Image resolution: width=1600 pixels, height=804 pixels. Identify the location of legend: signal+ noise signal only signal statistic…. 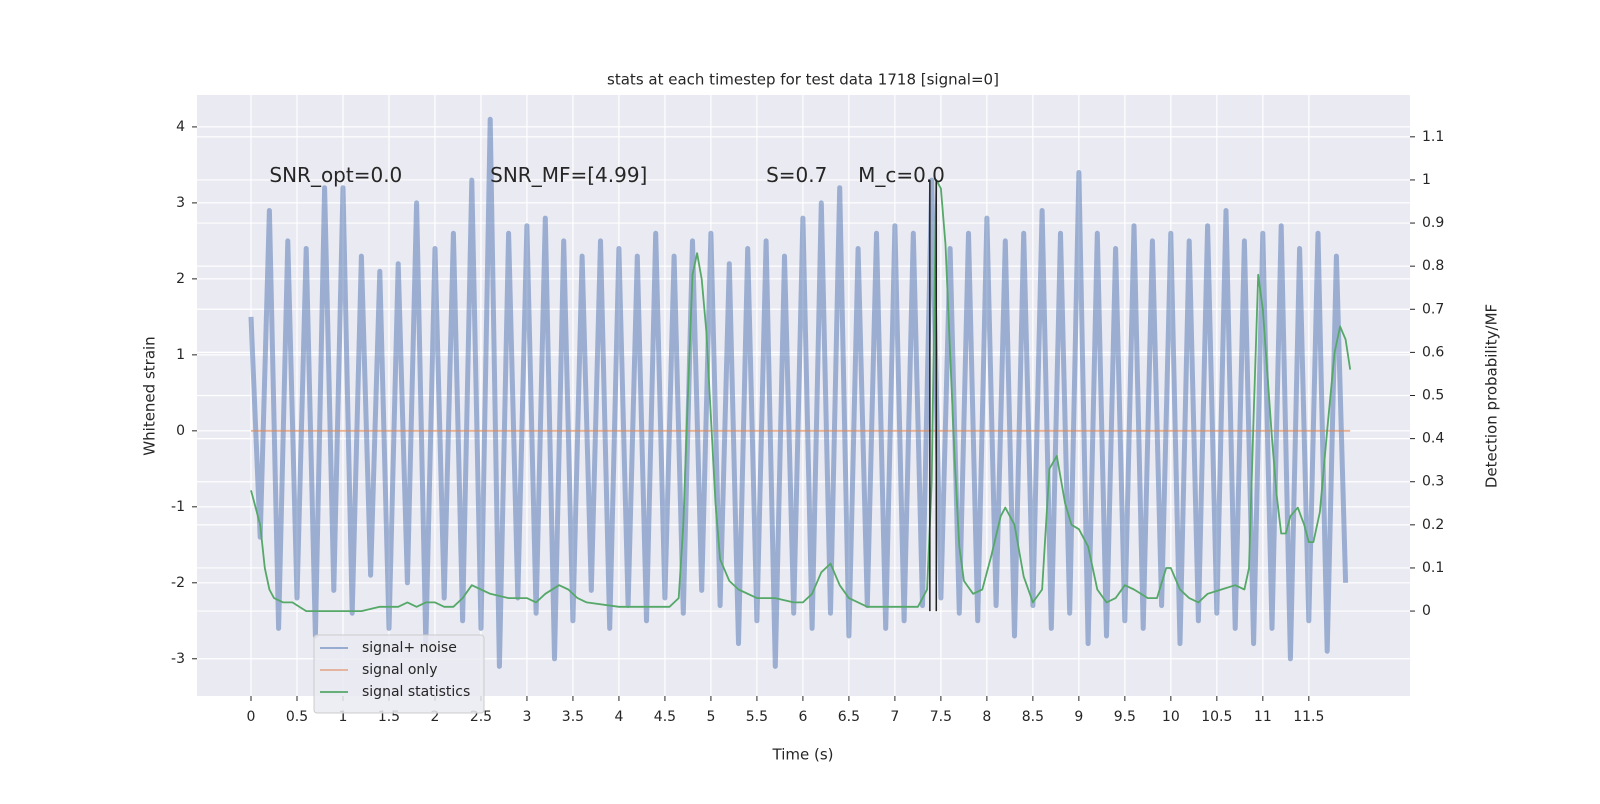
(399, 674).